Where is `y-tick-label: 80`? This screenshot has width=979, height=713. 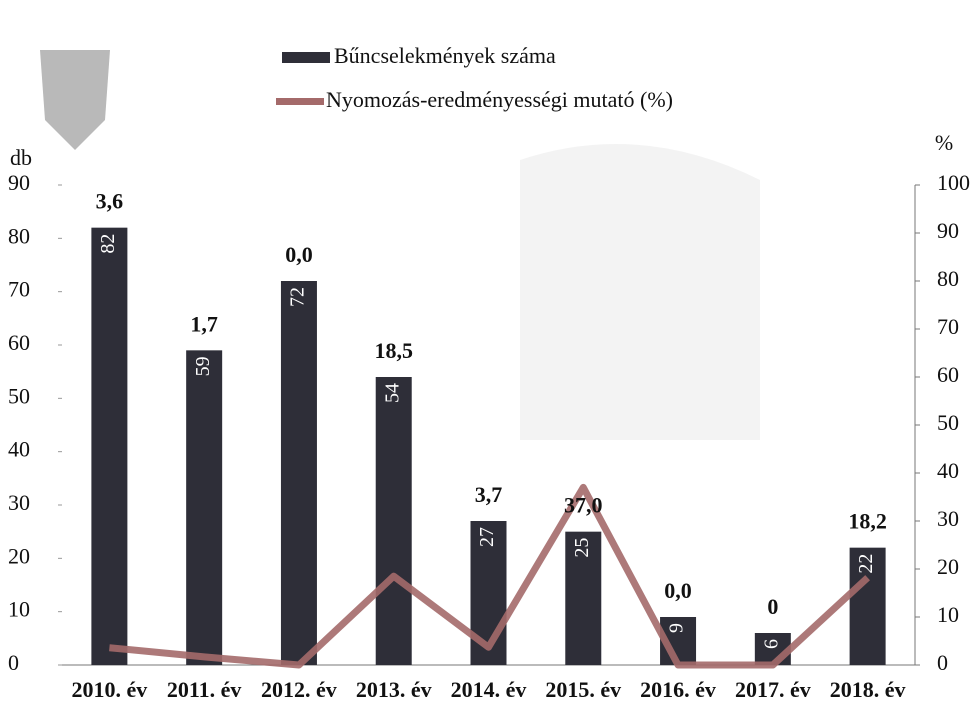
y-tick-label: 80 is located at coordinates (19, 235).